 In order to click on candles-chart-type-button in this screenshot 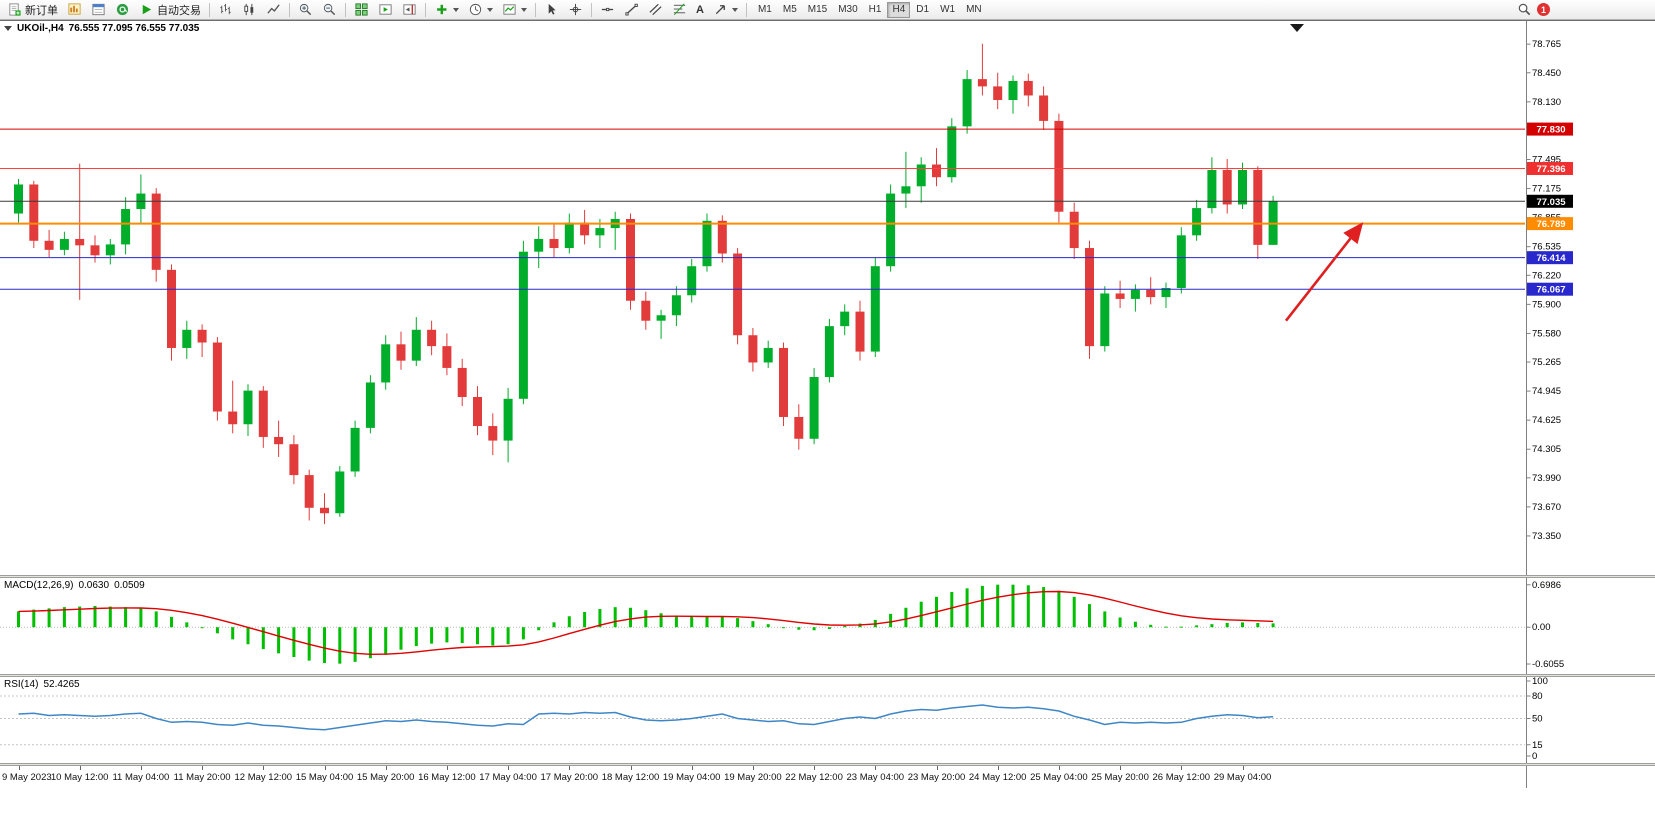, I will do `click(249, 10)`.